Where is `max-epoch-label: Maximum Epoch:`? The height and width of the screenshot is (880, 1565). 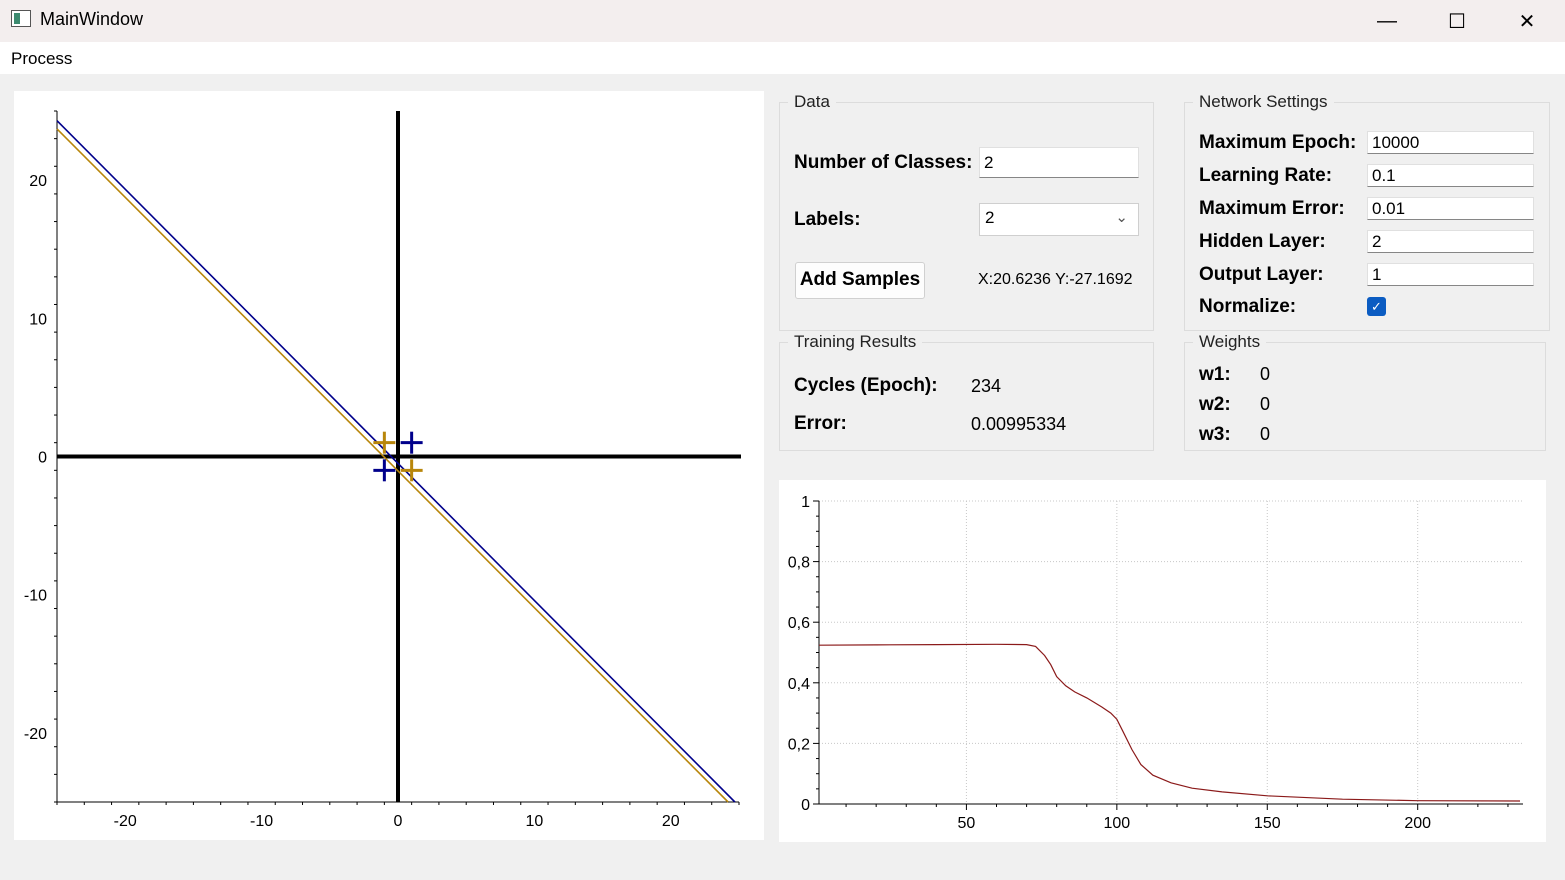
max-epoch-label: Maximum Epoch: is located at coordinates (1278, 142).